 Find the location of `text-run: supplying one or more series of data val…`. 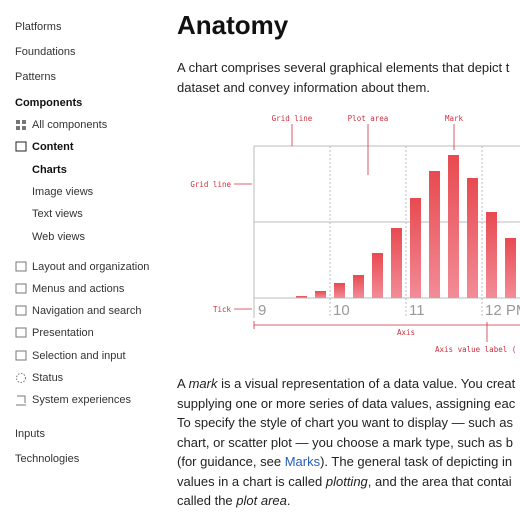

text-run: supplying one or more series of data val… is located at coordinates (346, 403).